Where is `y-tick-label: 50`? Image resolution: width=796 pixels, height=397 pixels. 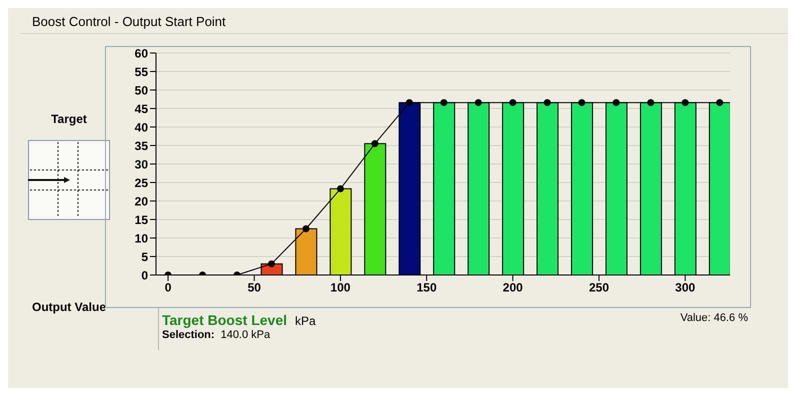
y-tick-label: 50 is located at coordinates (141, 90).